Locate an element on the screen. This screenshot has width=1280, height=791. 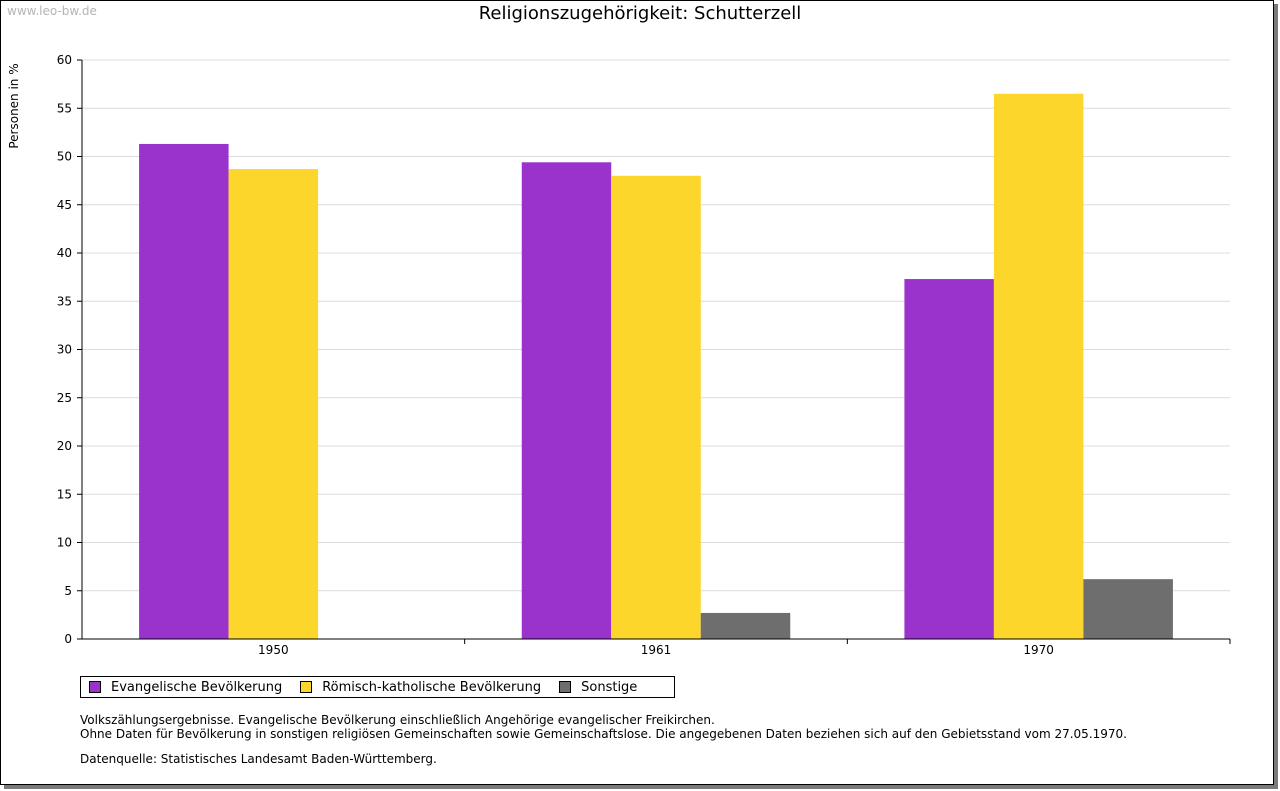
y-tick-label: 50 is located at coordinates (64, 157).